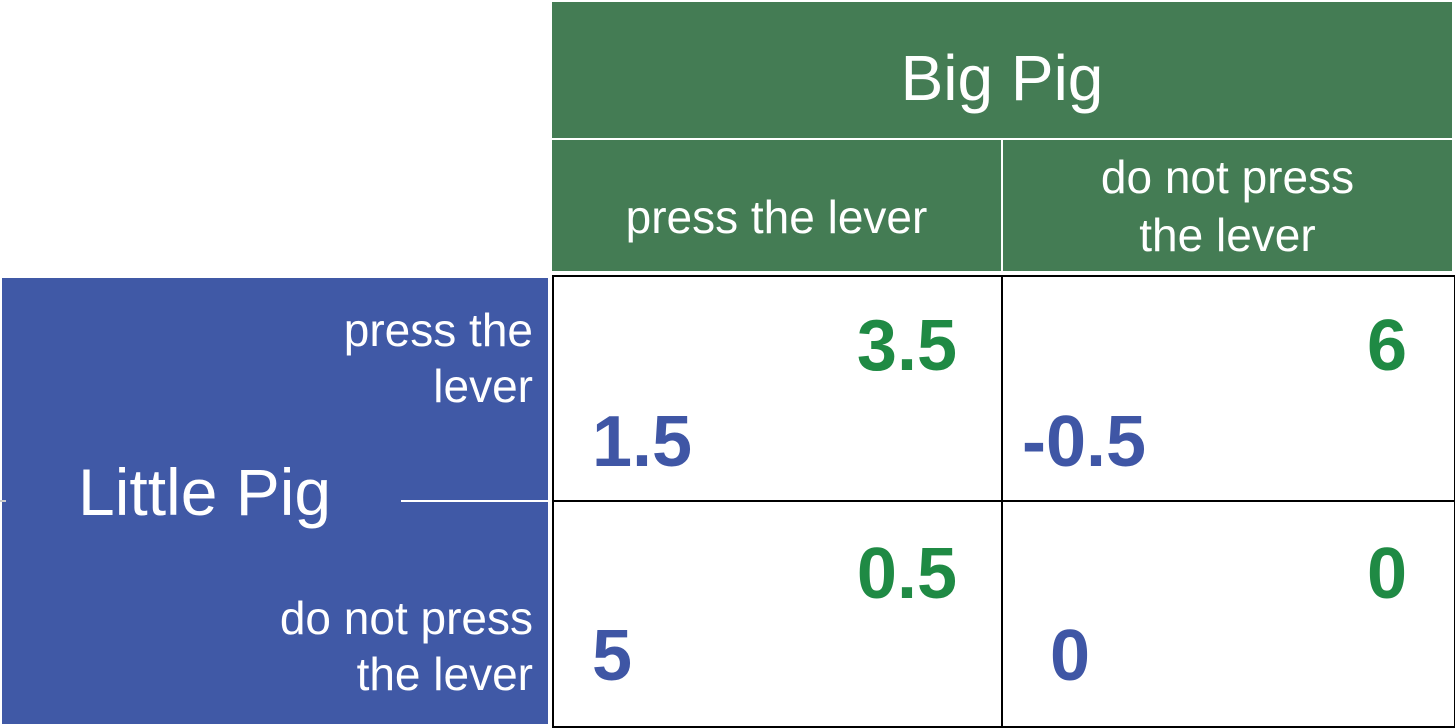 This screenshot has height=728, width=1455. I want to click on payoff-r2c2-big-pig: 0, so click(1386, 574).